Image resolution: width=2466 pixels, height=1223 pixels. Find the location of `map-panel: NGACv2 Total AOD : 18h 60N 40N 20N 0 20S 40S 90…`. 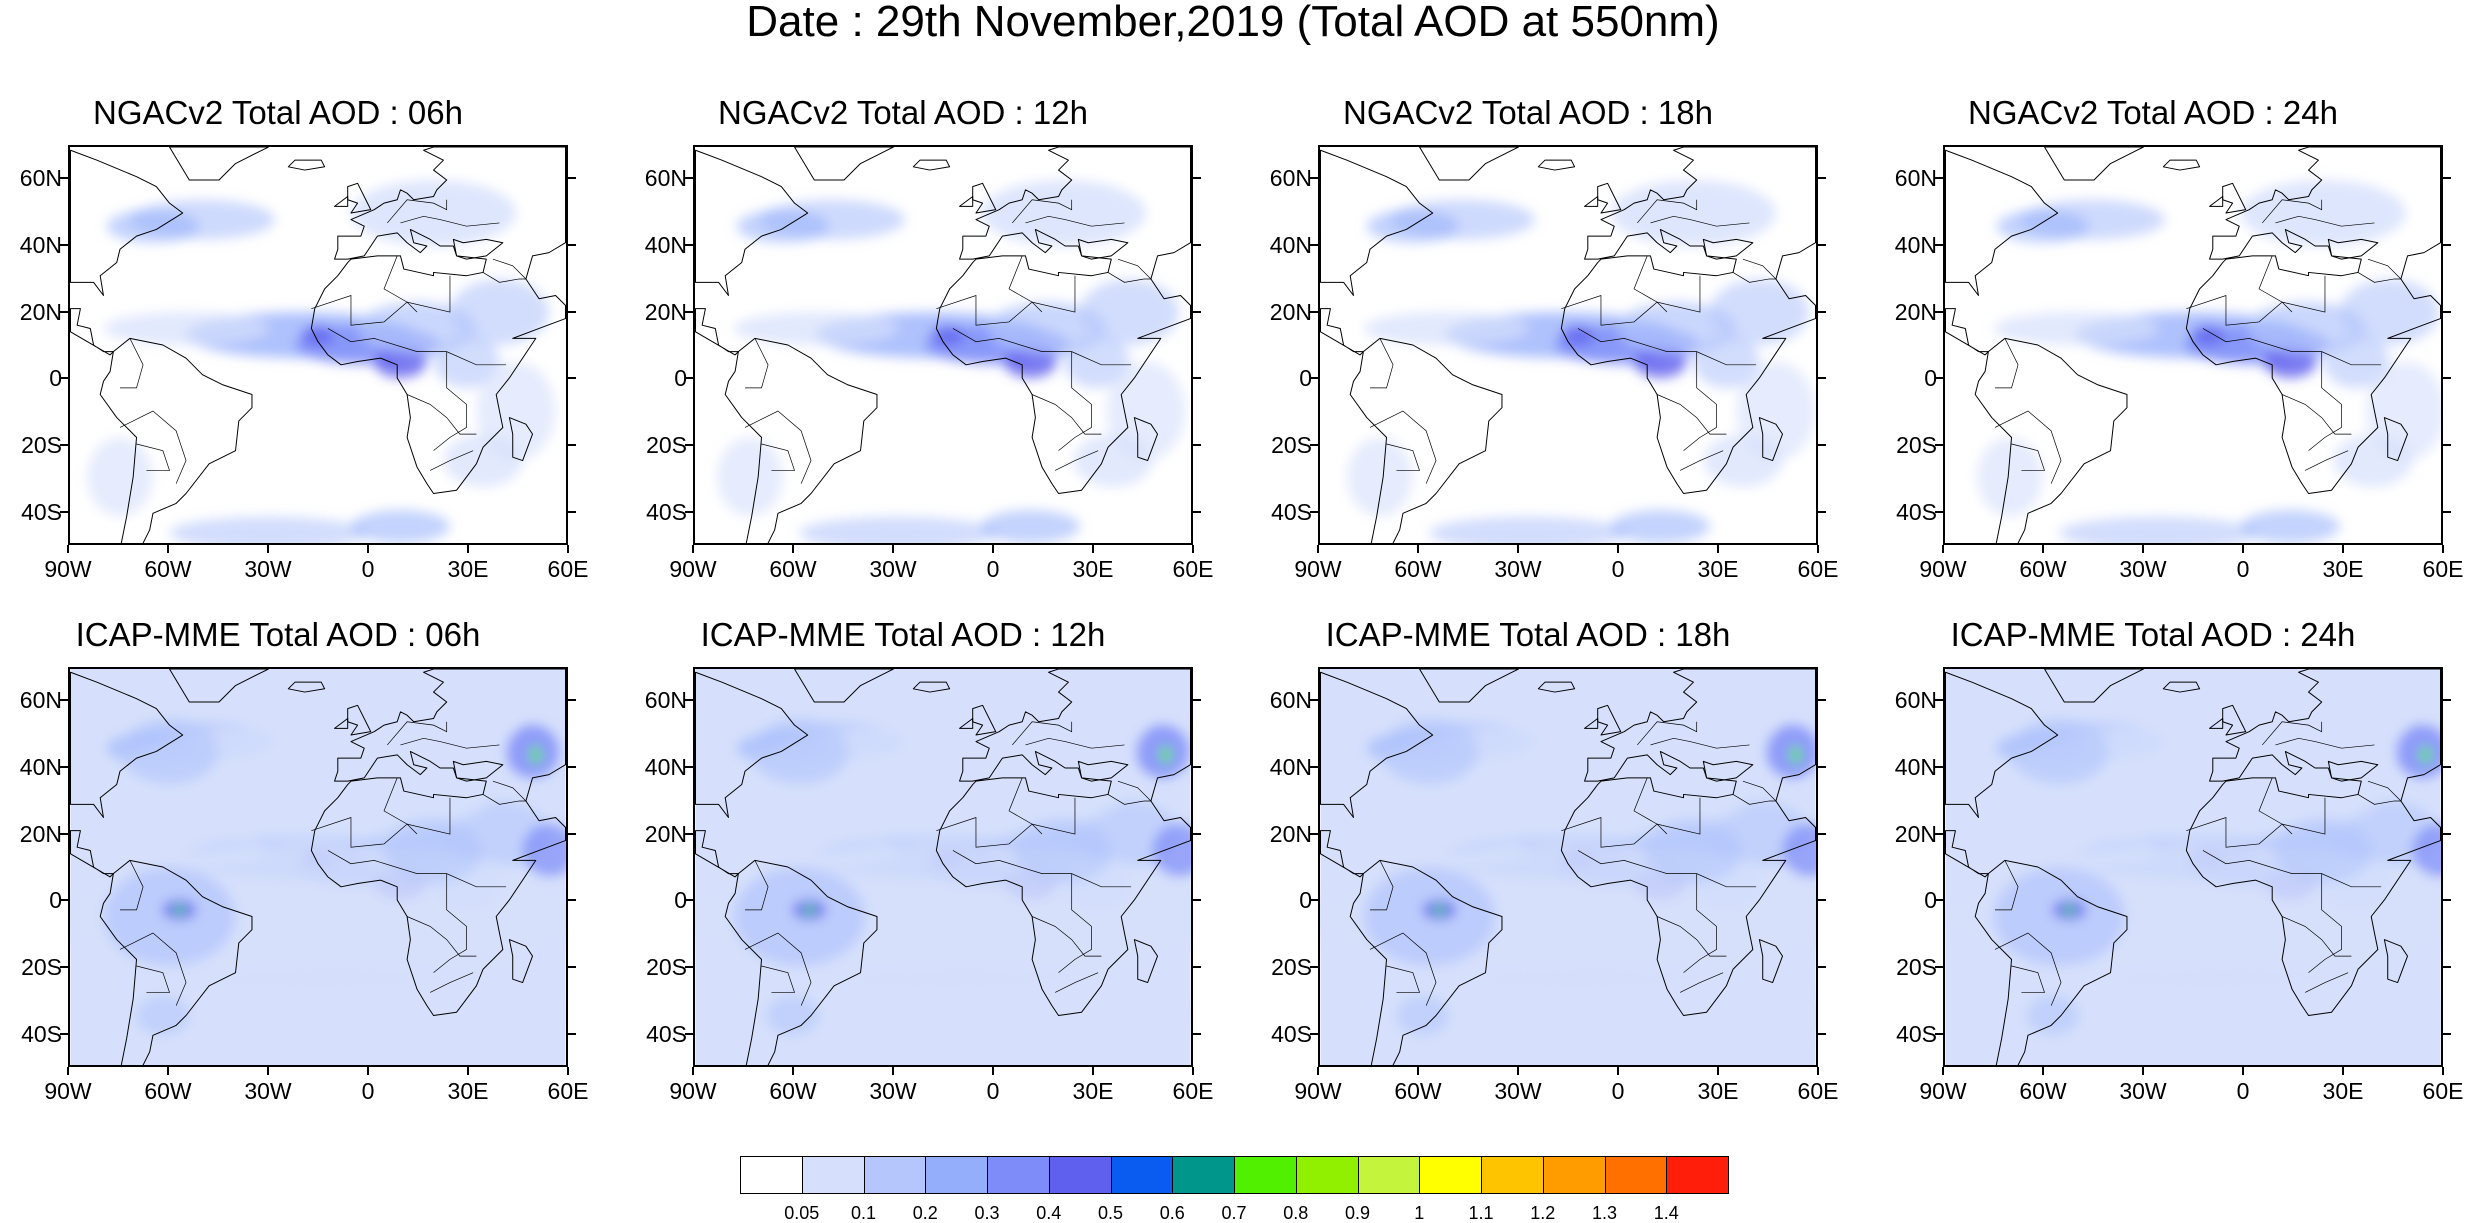

map-panel: NGACv2 Total AOD : 18h 60N 40N 20N 0 20S 40S 90… is located at coordinates (1543, 355).